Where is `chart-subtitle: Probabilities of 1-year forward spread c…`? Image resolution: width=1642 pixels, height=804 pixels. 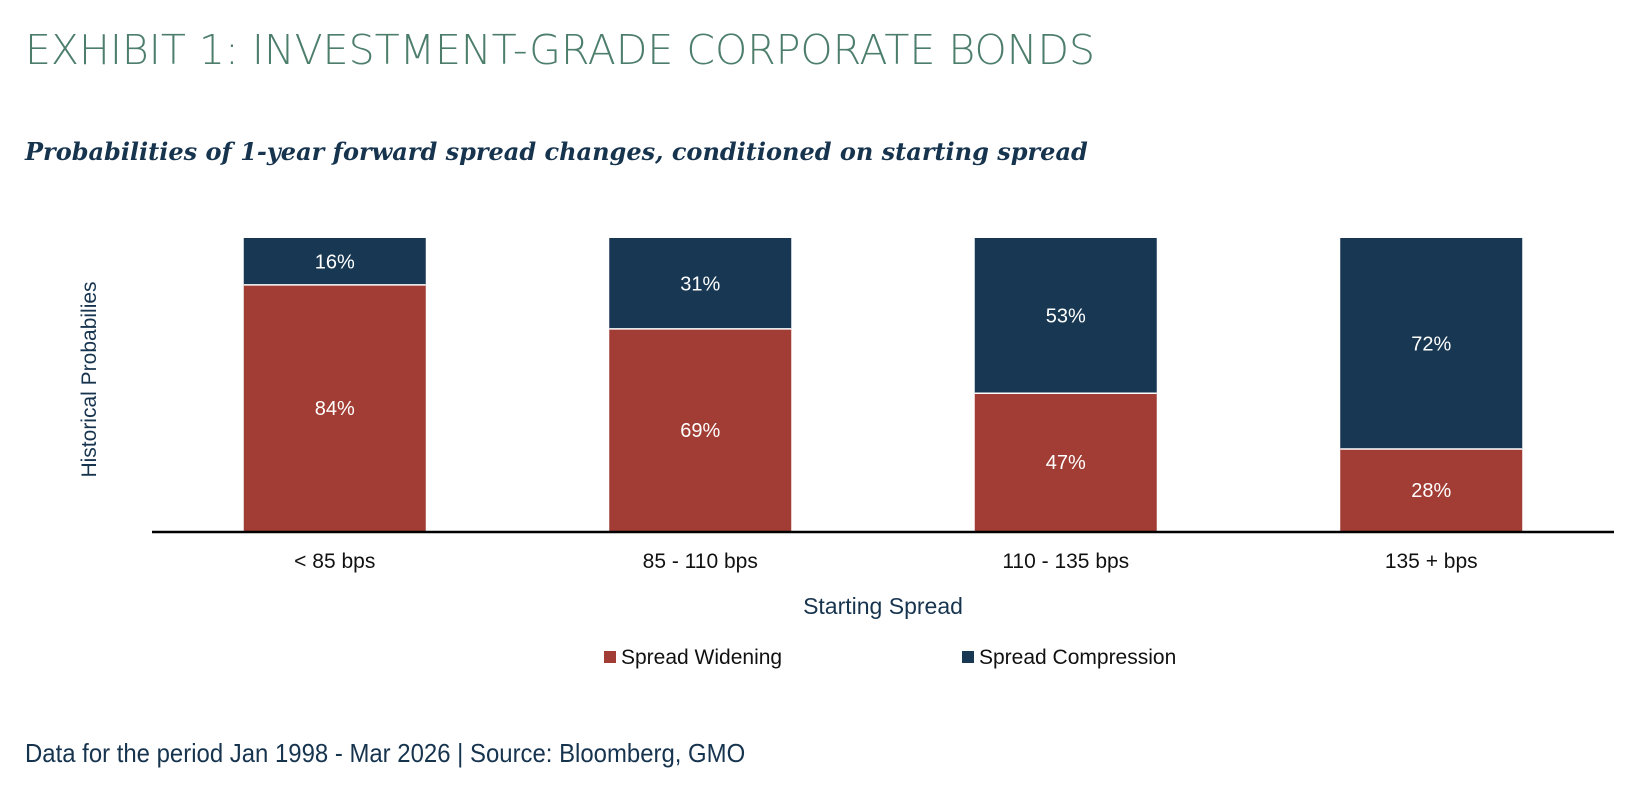
chart-subtitle: Probabilities of 1-year forward spread c… is located at coordinates (556, 151).